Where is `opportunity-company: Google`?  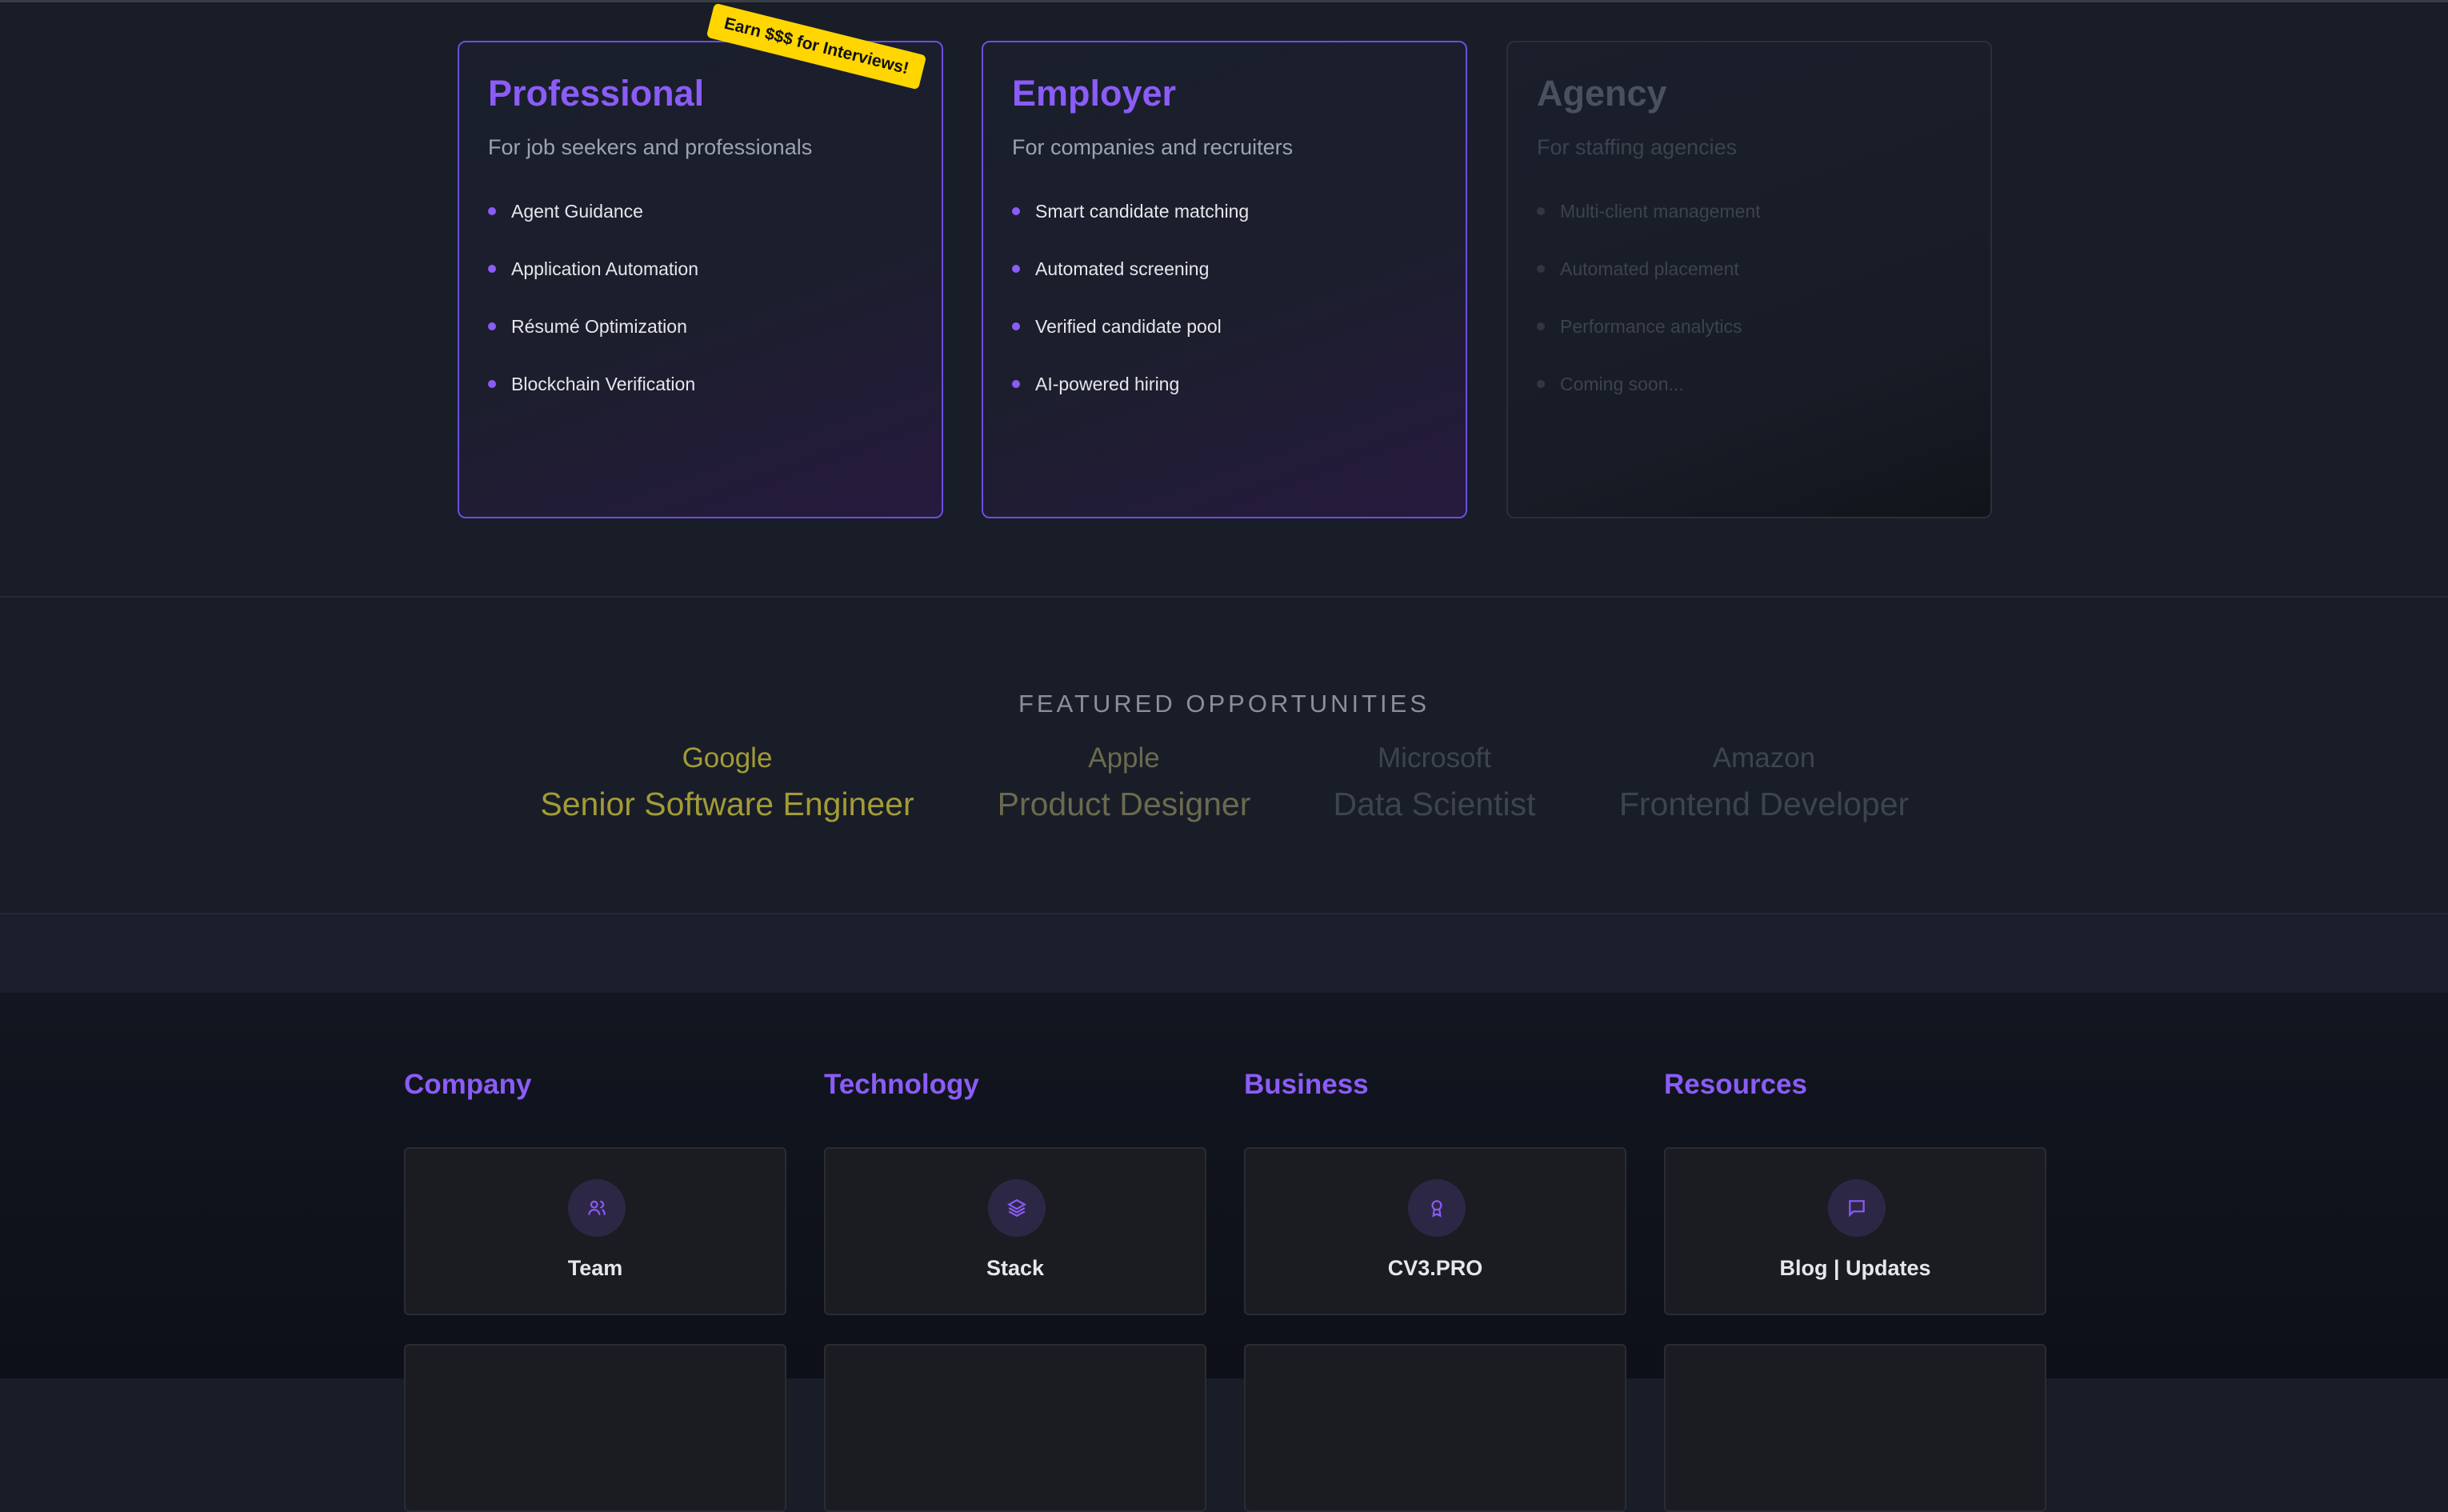 opportunity-company: Google is located at coordinates (727, 758).